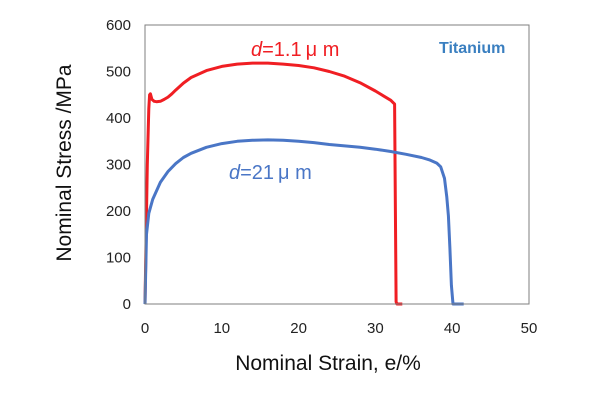  What do you see at coordinates (300, 50) in the screenshot?
I see `series-label-fine-grain-value: =1.1 μ m` at bounding box center [300, 50].